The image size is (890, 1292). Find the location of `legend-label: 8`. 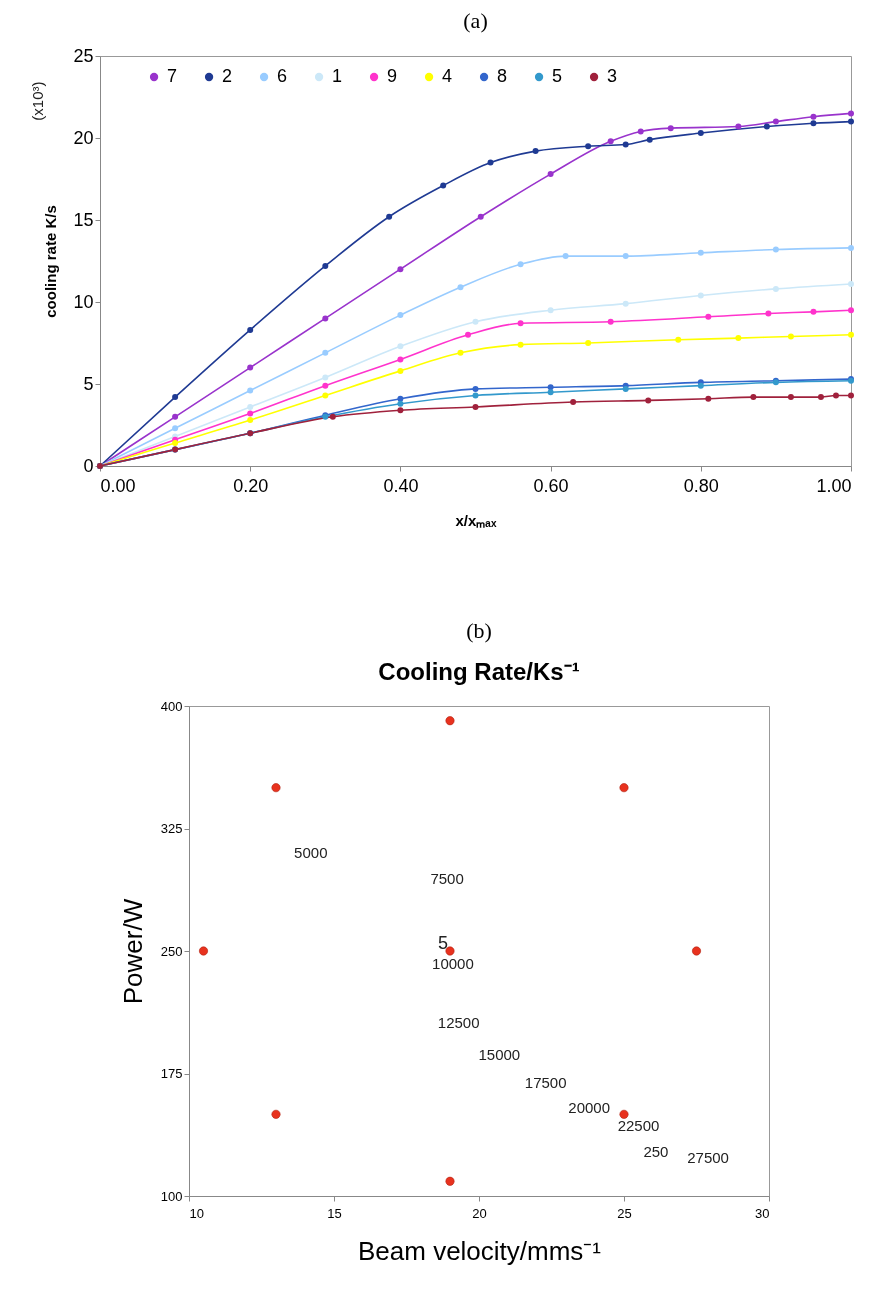

legend-label: 8 is located at coordinates (502, 76).